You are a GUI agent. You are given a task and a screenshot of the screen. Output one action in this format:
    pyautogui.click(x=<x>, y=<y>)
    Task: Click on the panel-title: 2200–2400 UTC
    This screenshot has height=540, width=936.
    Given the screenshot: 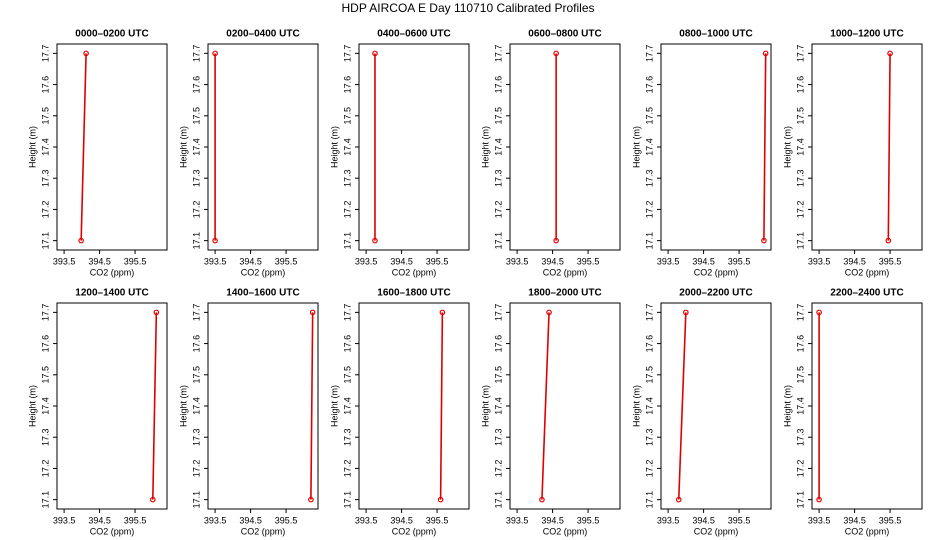 What is the action you would take?
    pyautogui.click(x=866, y=293)
    